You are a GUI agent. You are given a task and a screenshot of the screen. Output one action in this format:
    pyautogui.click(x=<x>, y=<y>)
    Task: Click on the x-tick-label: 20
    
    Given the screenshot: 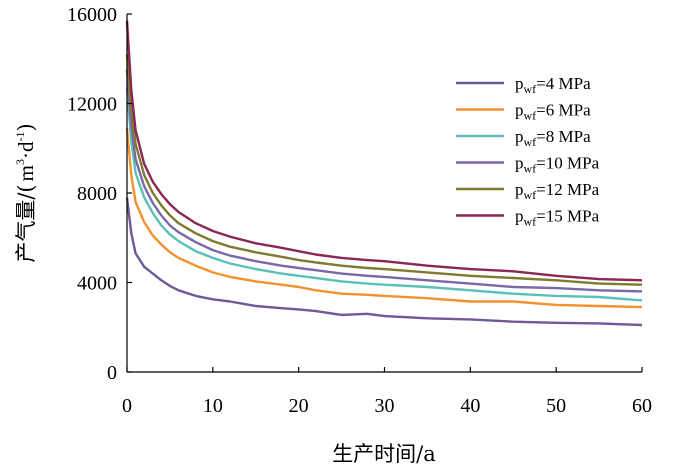 What is the action you would take?
    pyautogui.click(x=299, y=406)
    